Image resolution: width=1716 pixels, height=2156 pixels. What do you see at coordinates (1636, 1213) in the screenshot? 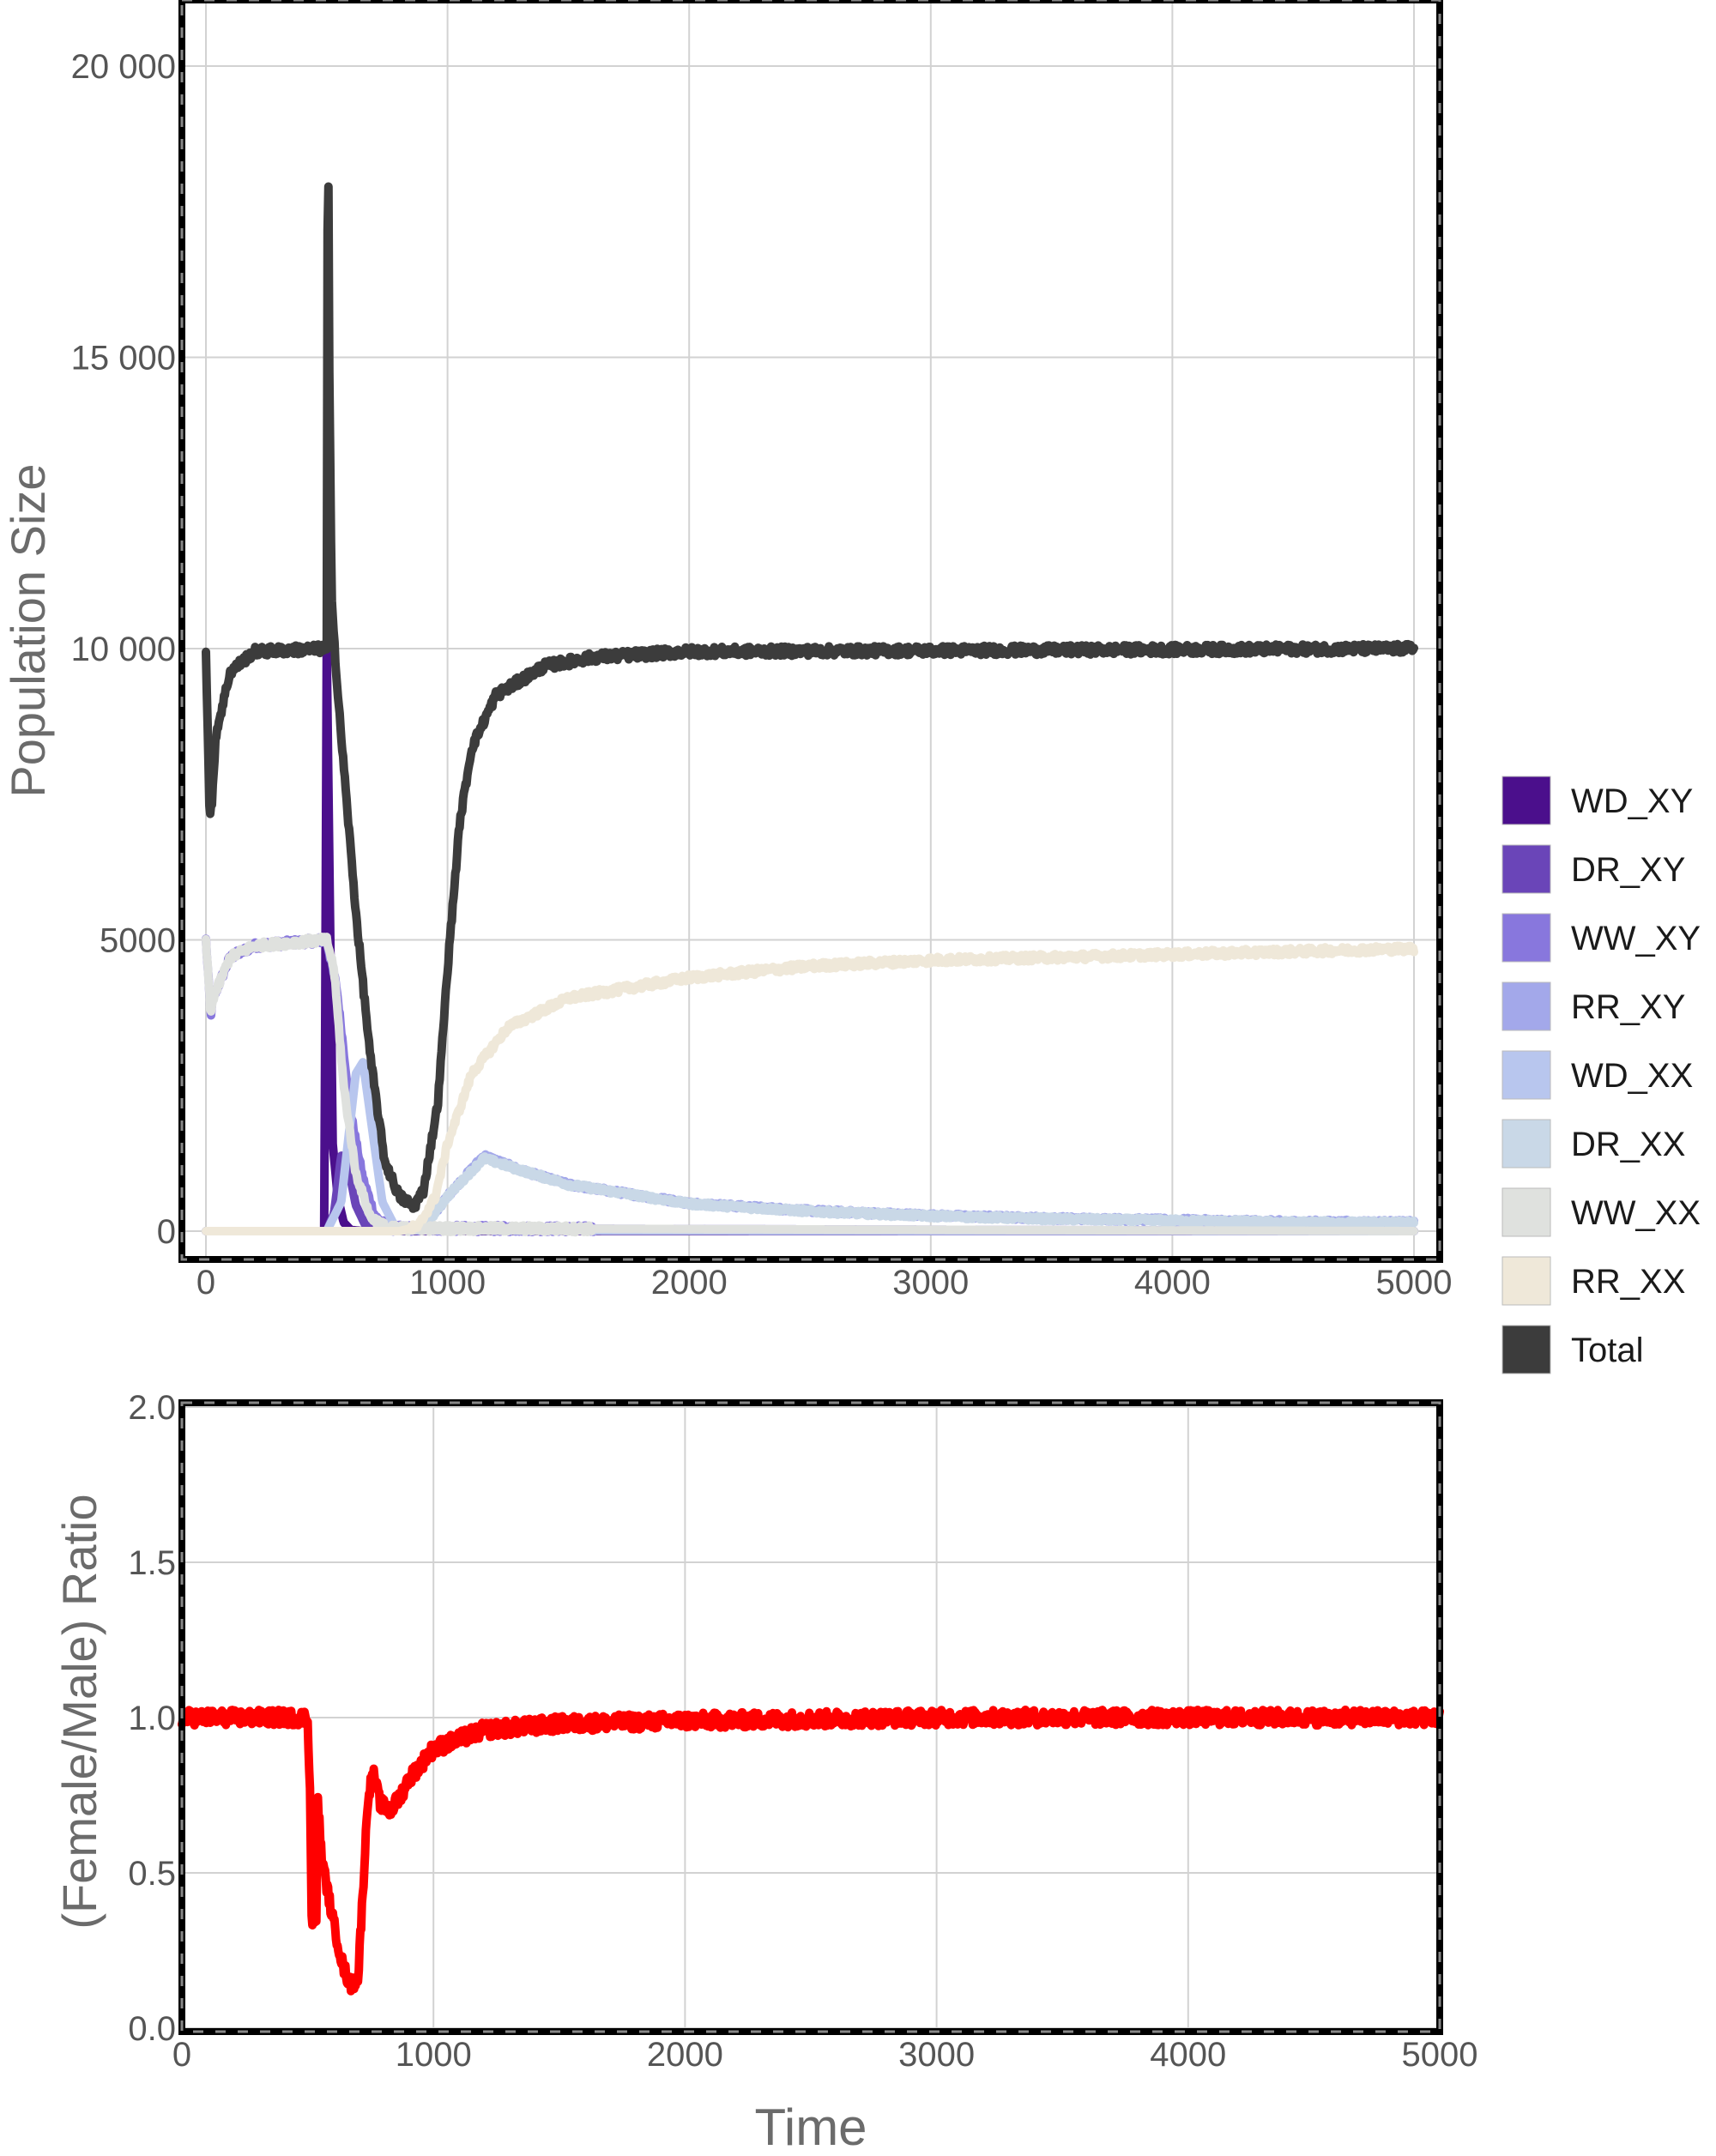
I see `legend-label-ww-xx: WW_XX` at bounding box center [1636, 1213].